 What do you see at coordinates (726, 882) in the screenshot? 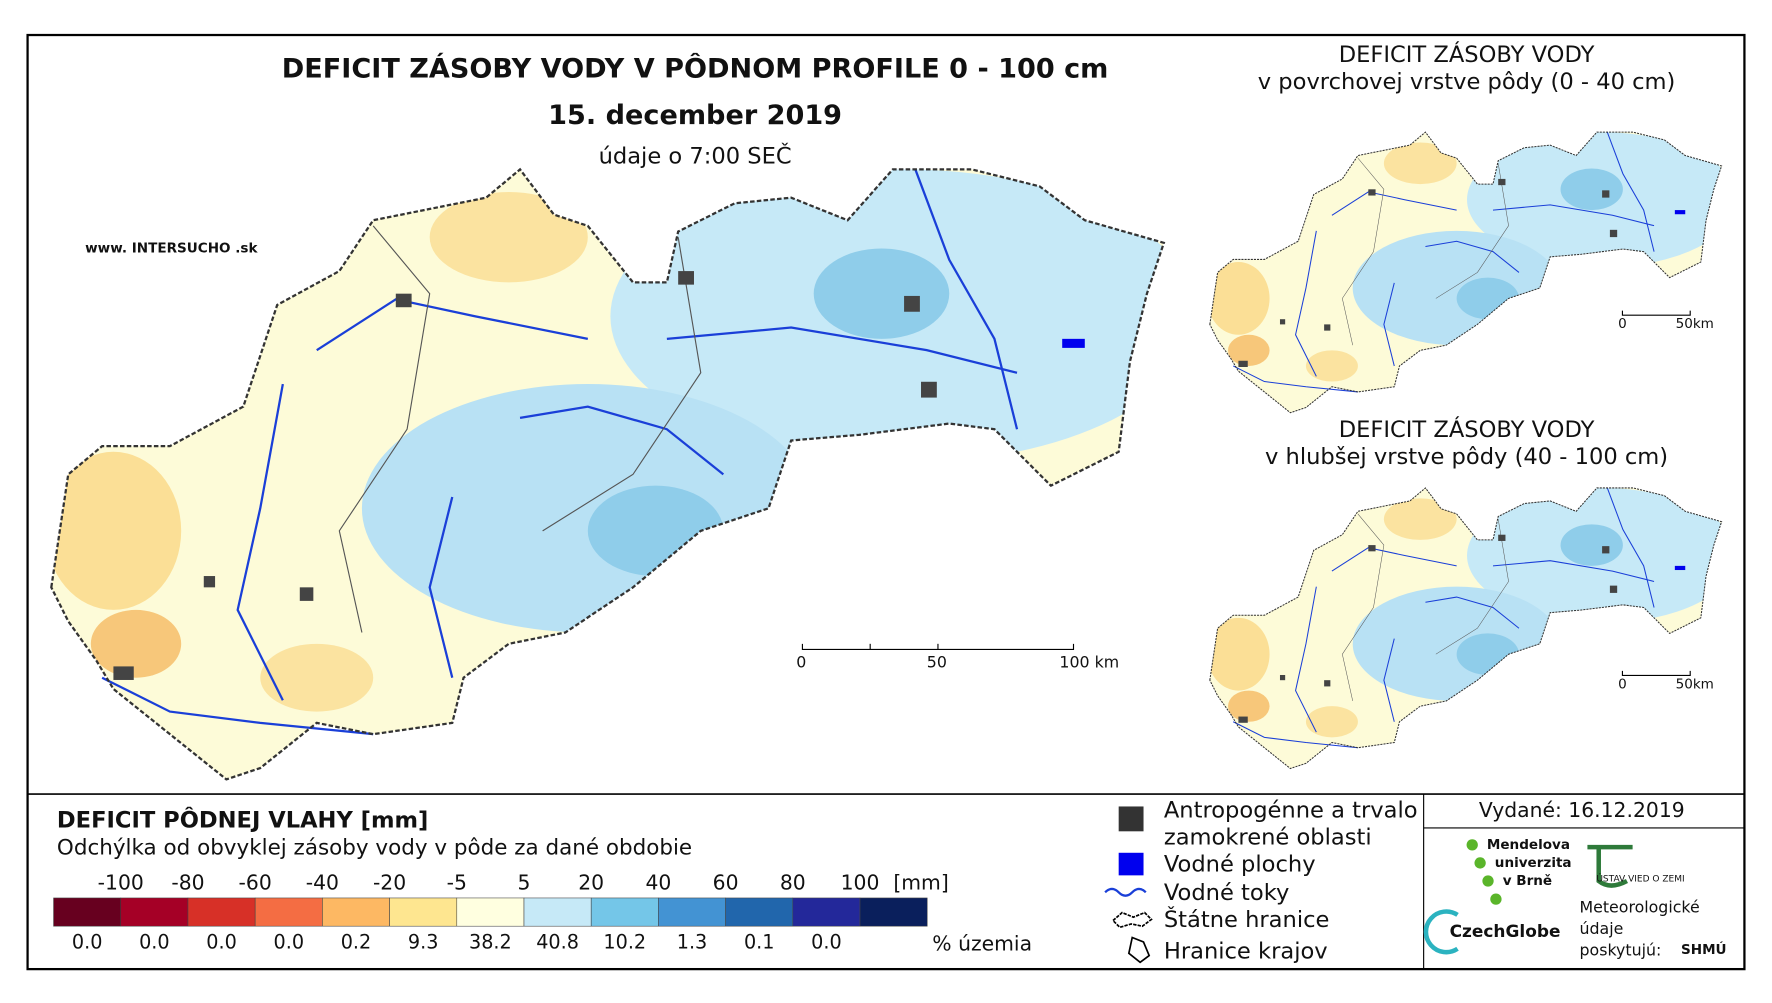
I see `legend-tick: 60` at bounding box center [726, 882].